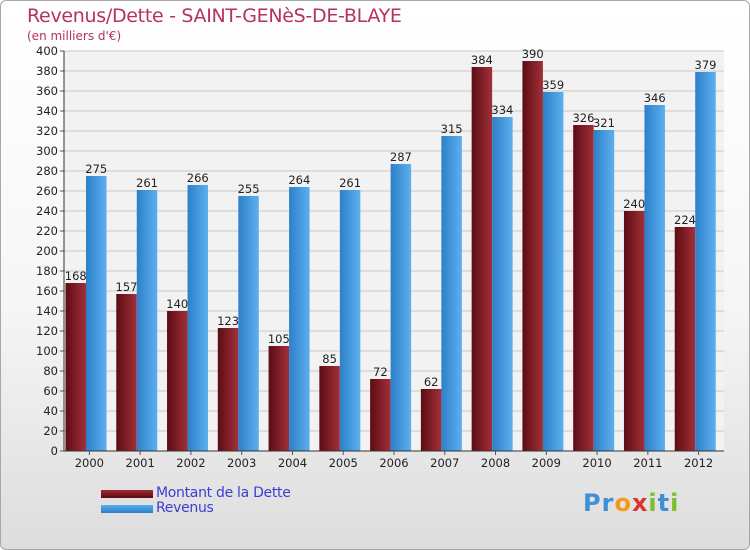 The width and height of the screenshot is (750, 550). Describe the element at coordinates (47, 51) in the screenshot. I see `y-tick-label: 400` at that location.